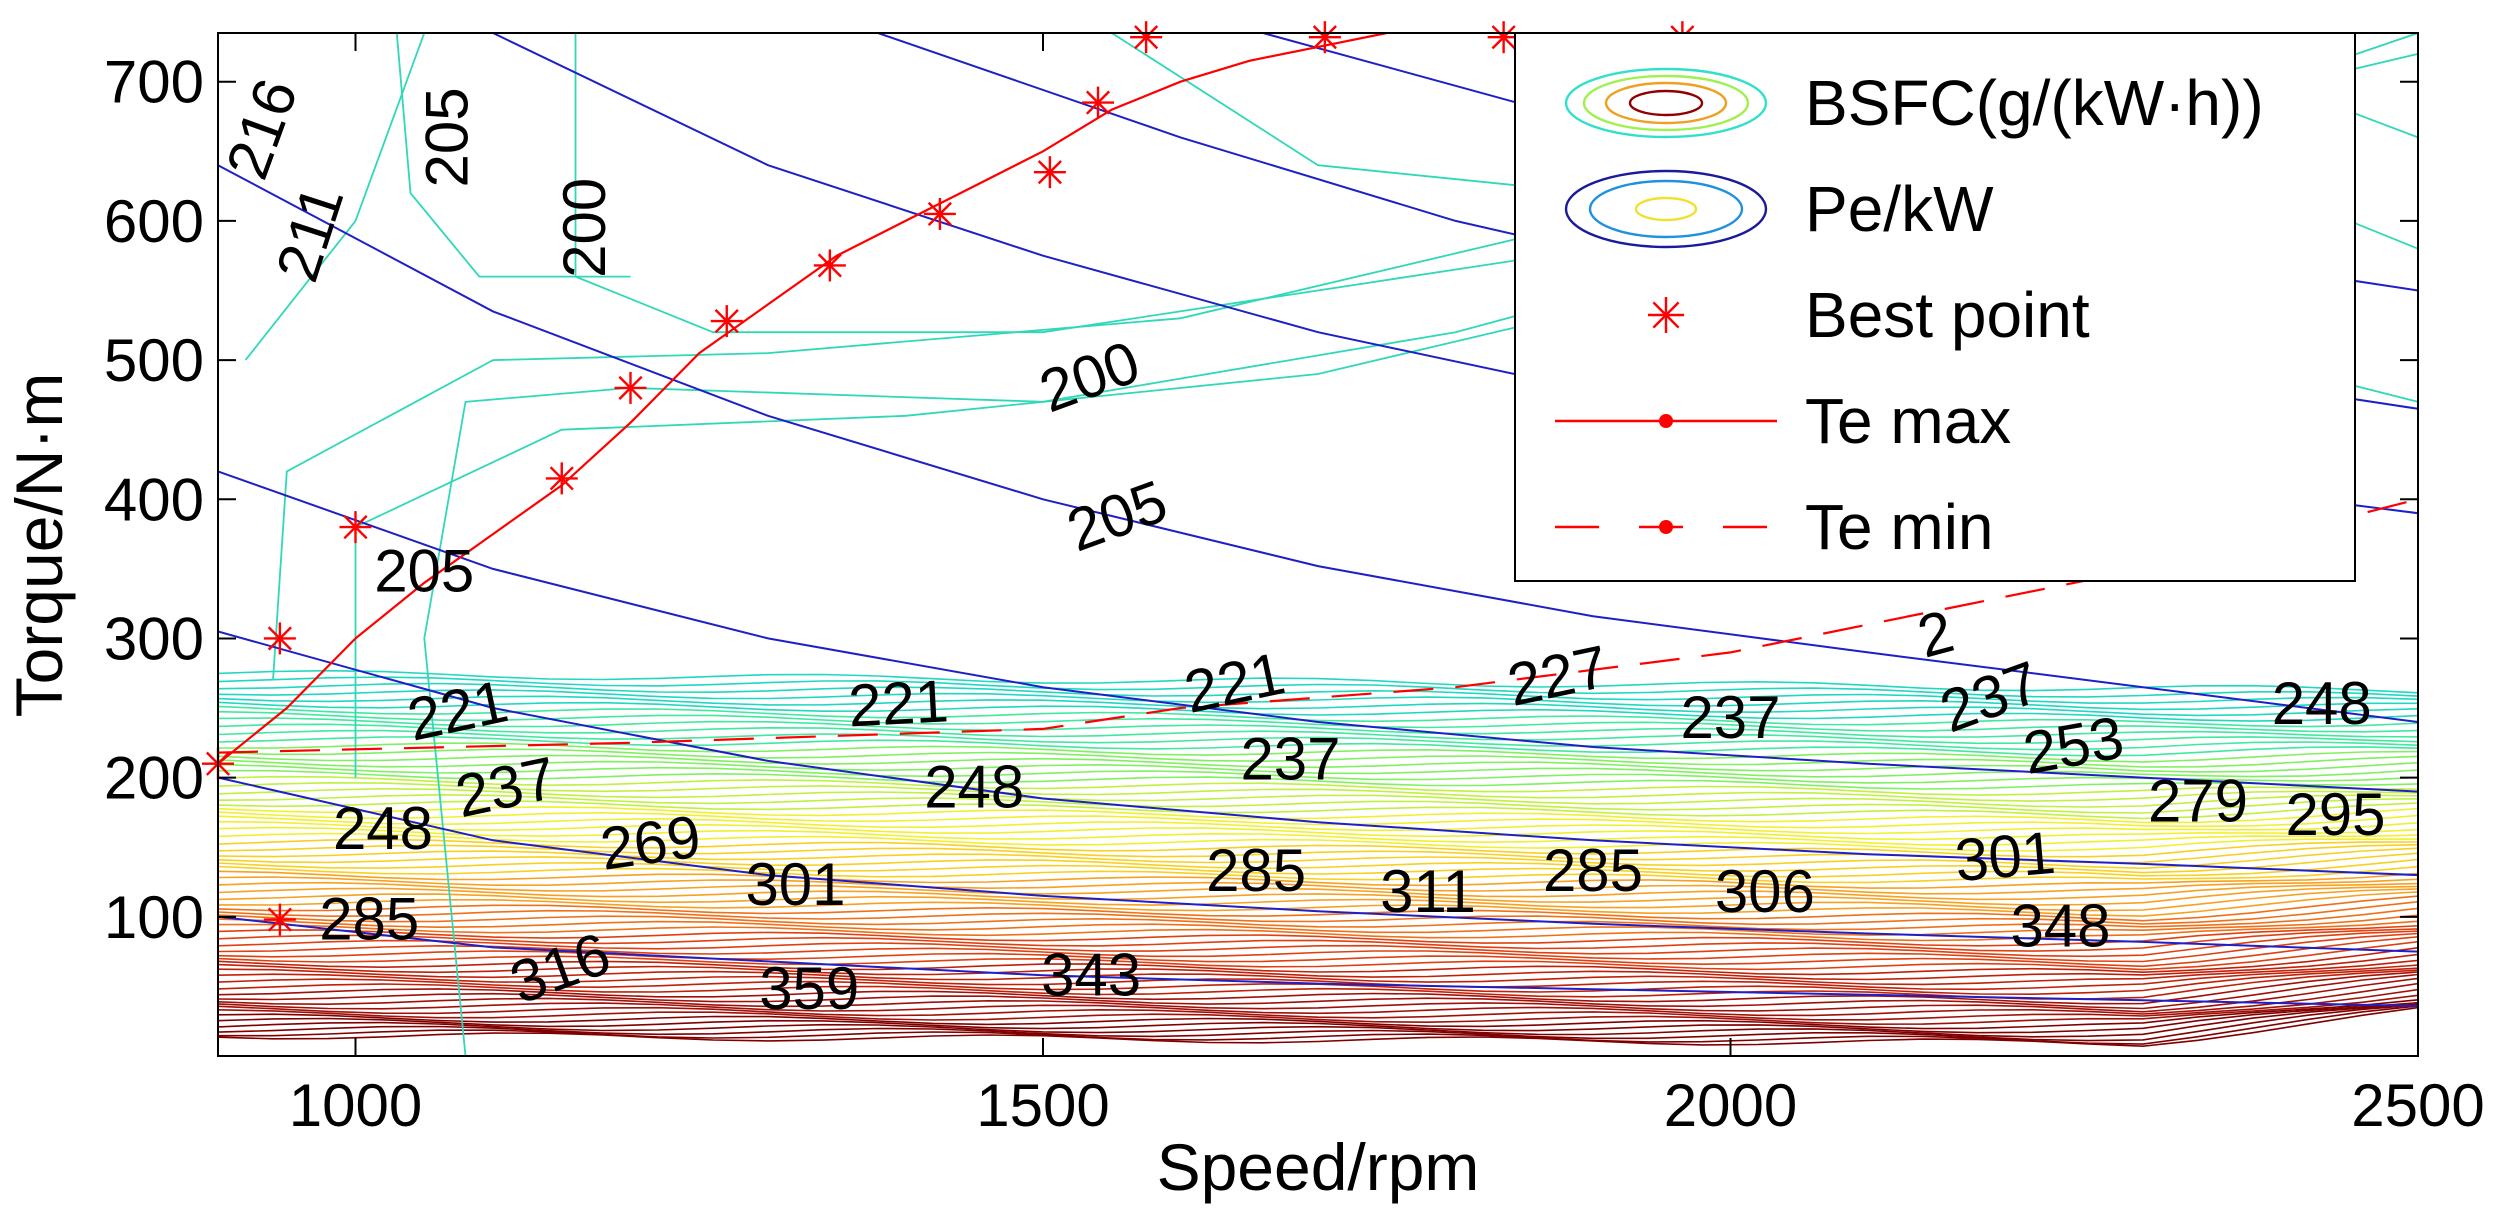 This screenshot has width=2505, height=1217. I want to click on legend-label: Te max, so click(1908, 421).